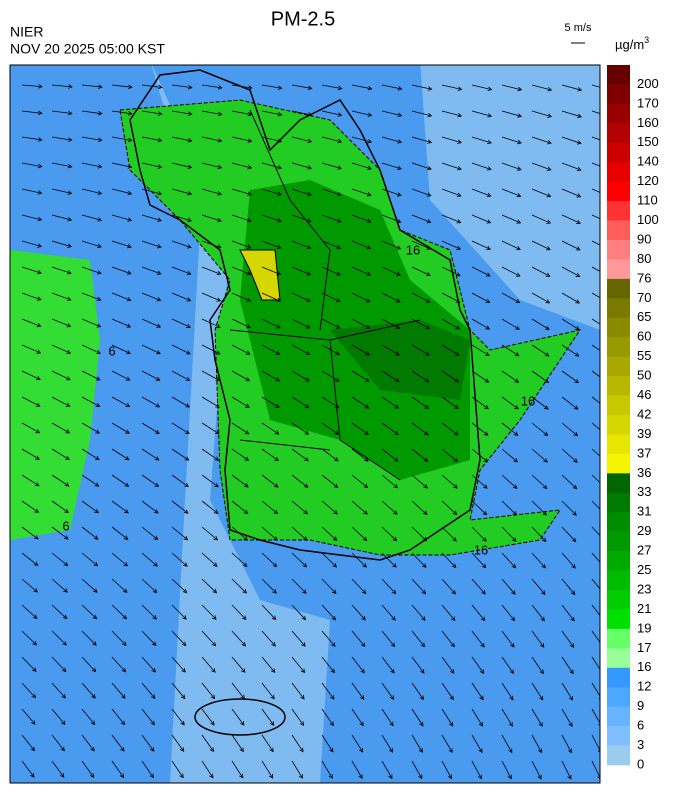  What do you see at coordinates (413, 249) in the screenshot?
I see `contour-label: 16` at bounding box center [413, 249].